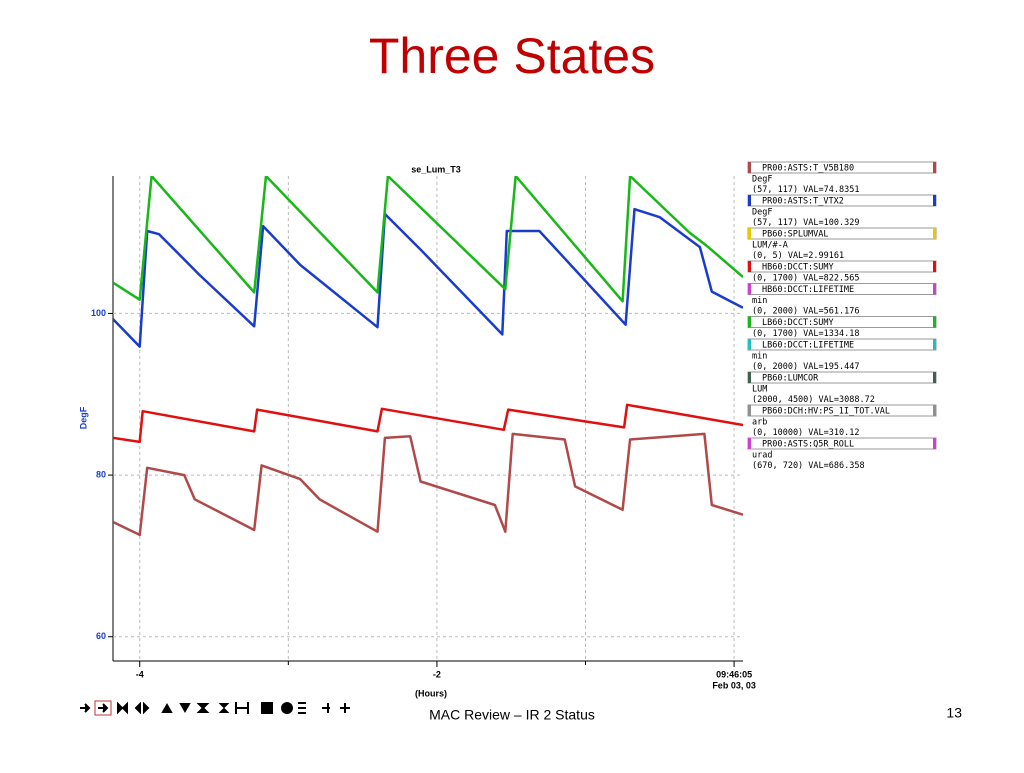 The image size is (1024, 773). I want to click on legend-entry: HB60:DCCT:SUMY(0, 1700) VAL=822.565, so click(842, 272).